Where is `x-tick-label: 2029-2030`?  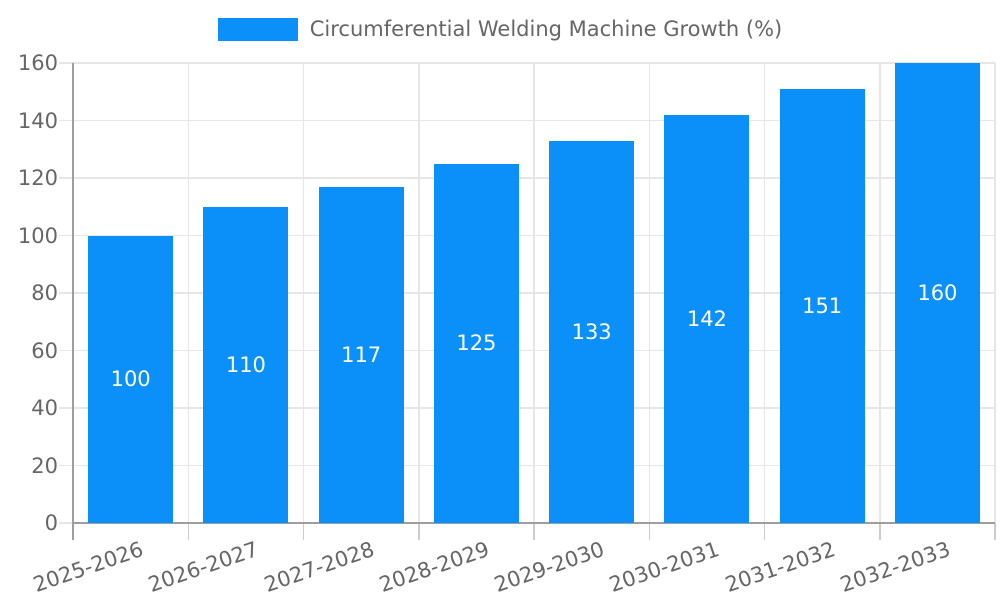 x-tick-label: 2029-2030 is located at coordinates (549, 567).